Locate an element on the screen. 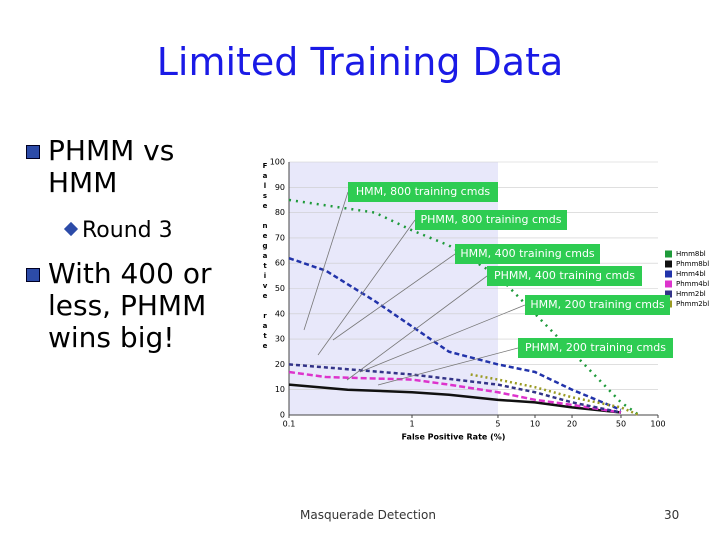  legend-label: Phmm8bl is located at coordinates (692, 264).